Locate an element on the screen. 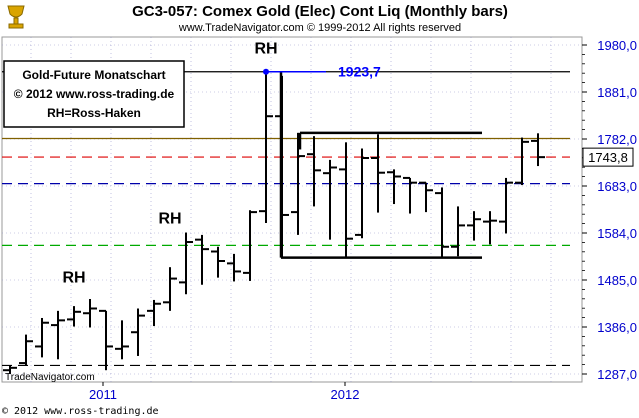 The width and height of the screenshot is (639, 418). y-tick-label: 1584,0 is located at coordinates (617, 233).